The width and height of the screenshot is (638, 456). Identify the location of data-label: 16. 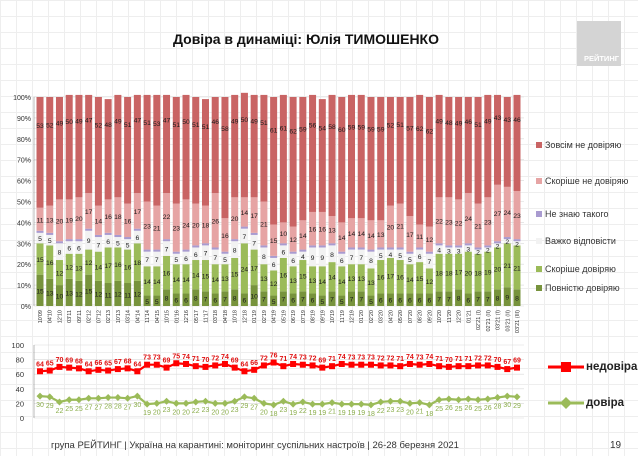
(108, 217).